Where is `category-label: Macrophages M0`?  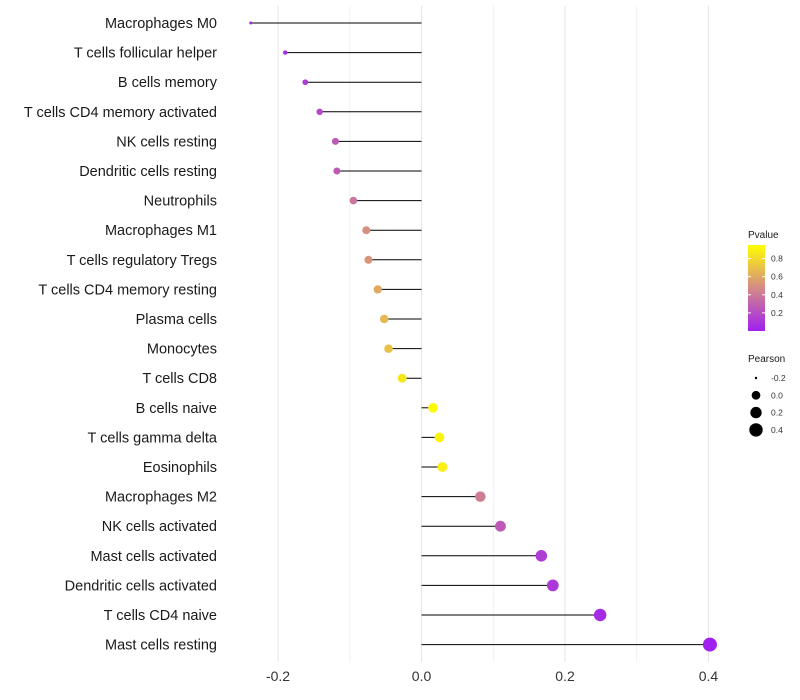
category-label: Macrophages M0 is located at coordinates (161, 24).